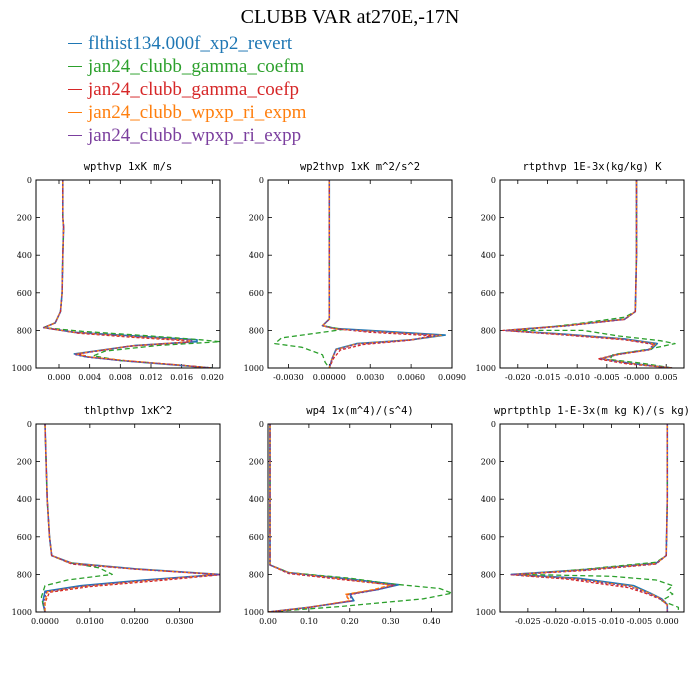 This screenshot has width=700, height=700. What do you see at coordinates (350, 17) in the screenshot?
I see `figure-title: CLUBB VAR at270E,-17N` at bounding box center [350, 17].